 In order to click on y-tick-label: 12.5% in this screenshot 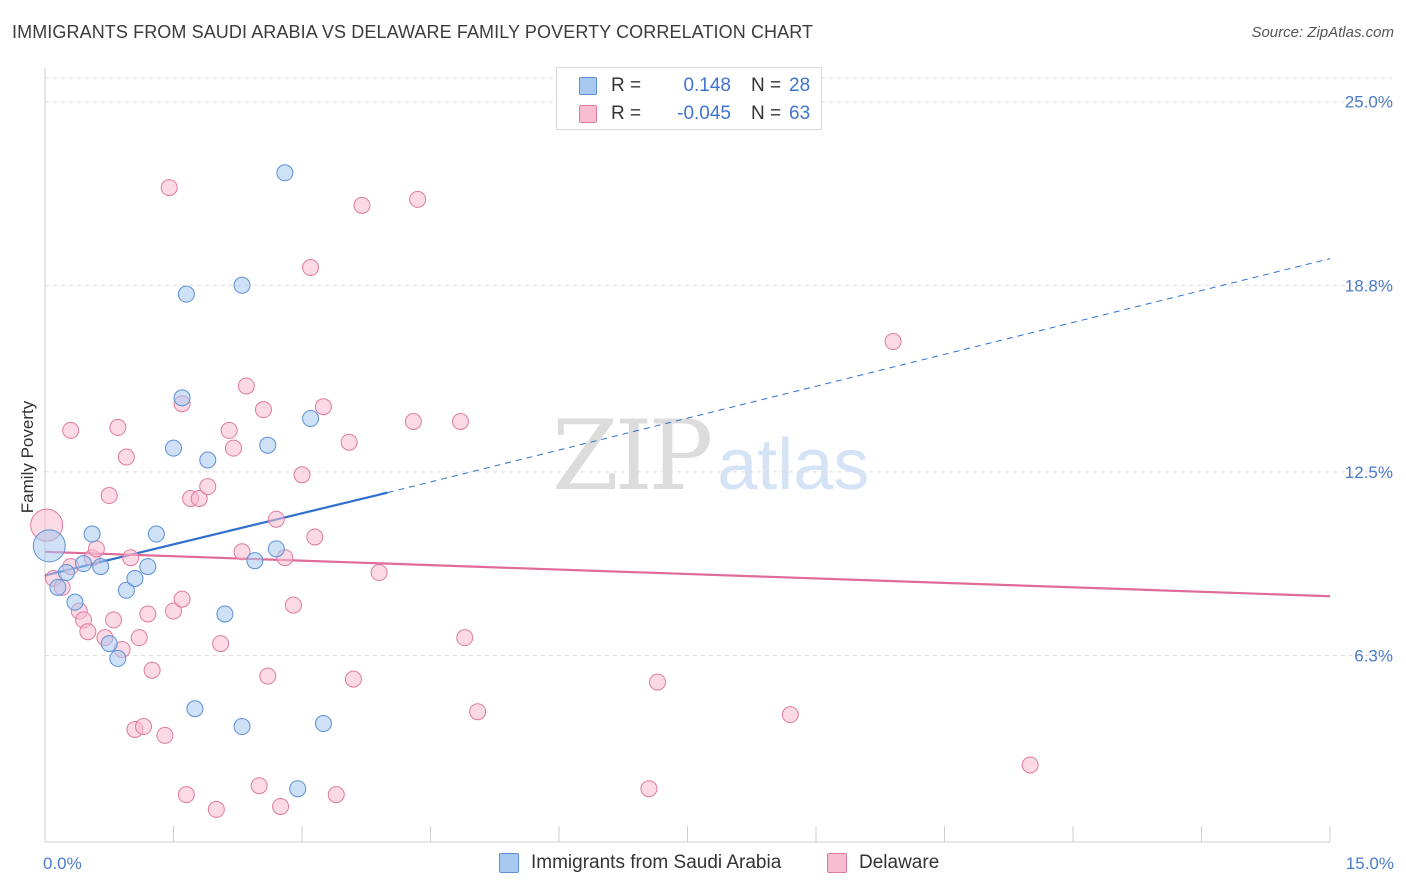, I will do `click(1369, 472)`.